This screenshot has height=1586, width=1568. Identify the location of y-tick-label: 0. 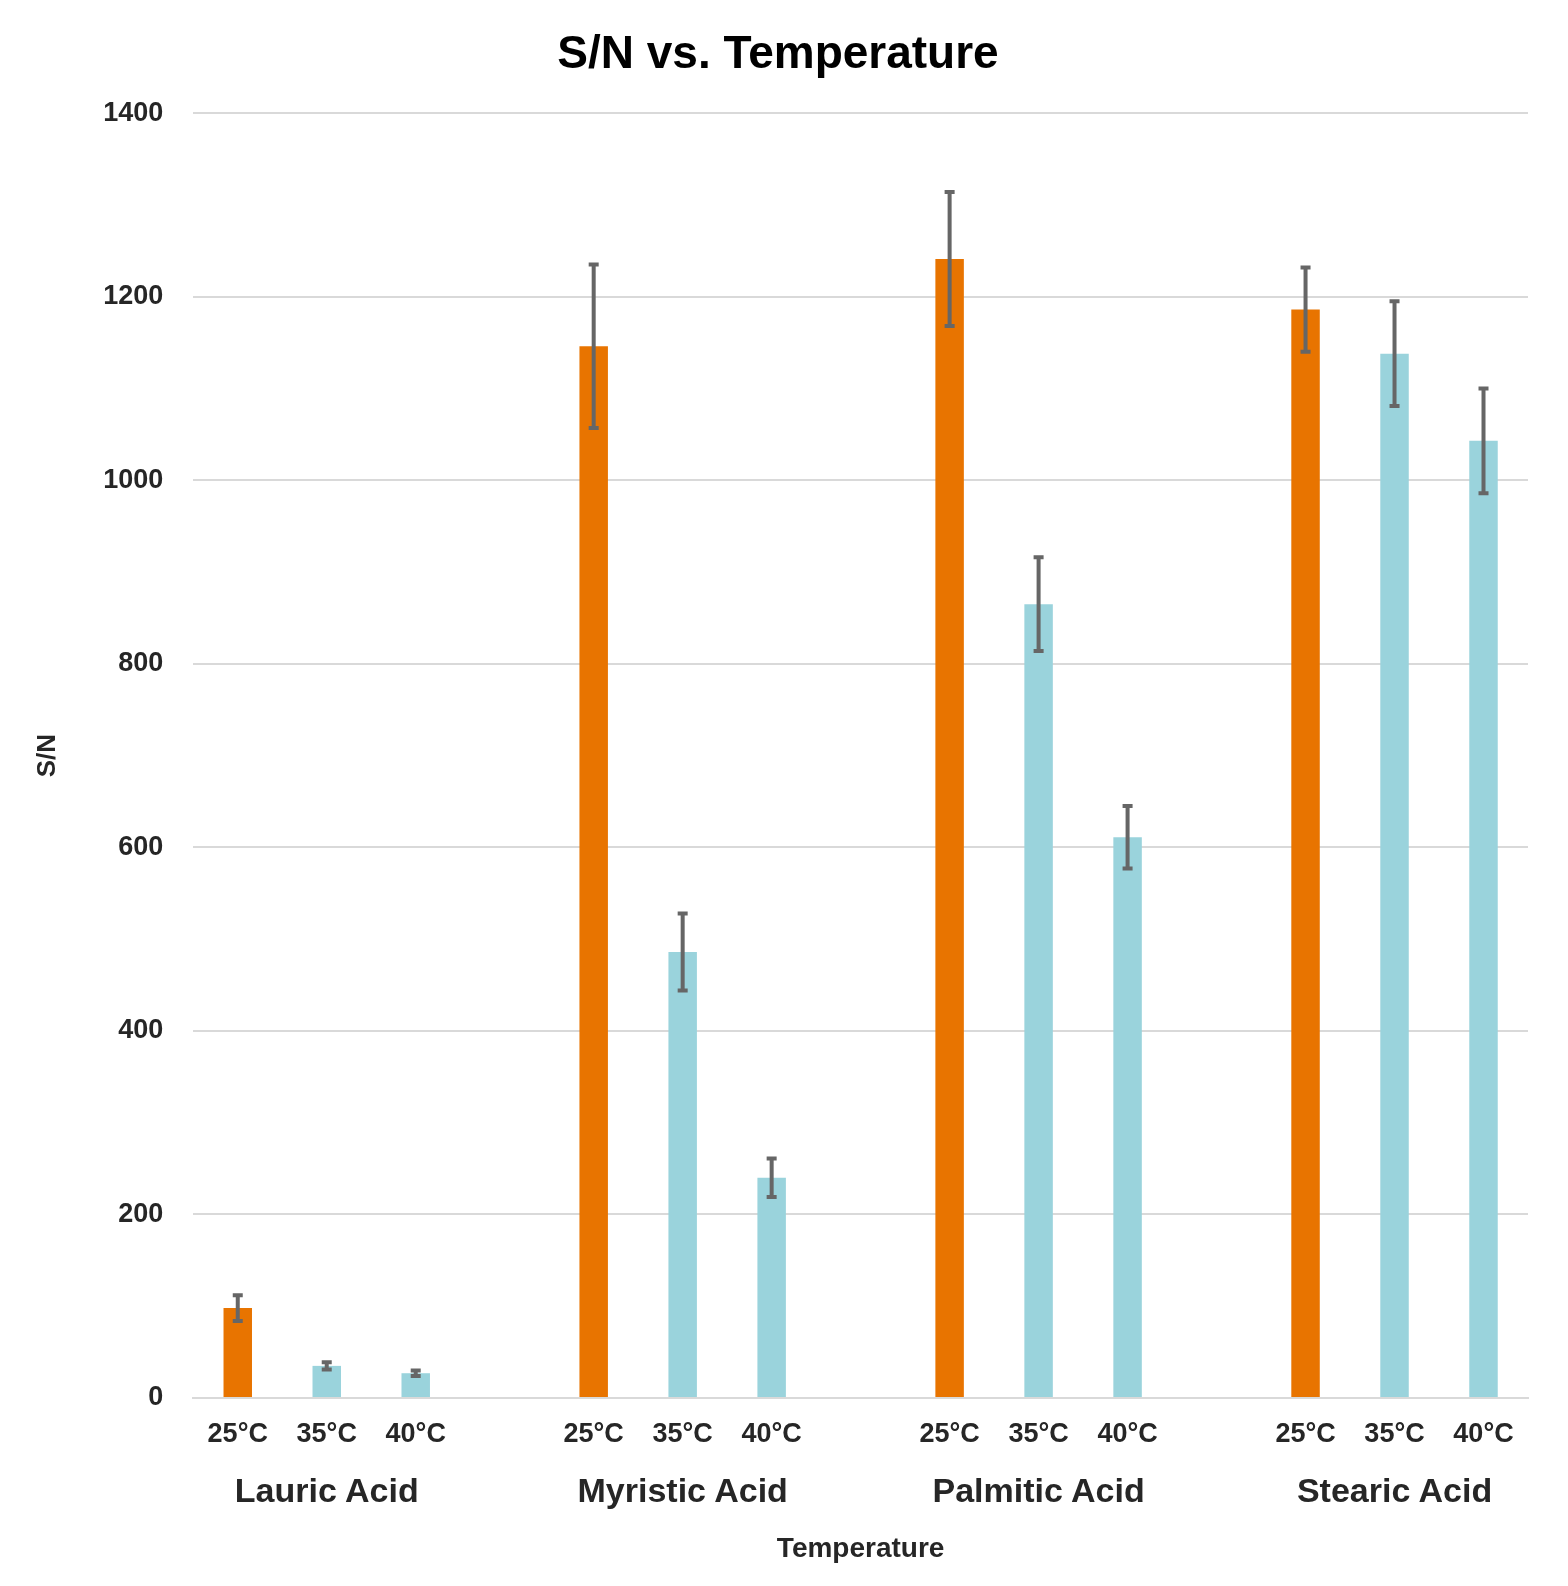
(156, 1396).